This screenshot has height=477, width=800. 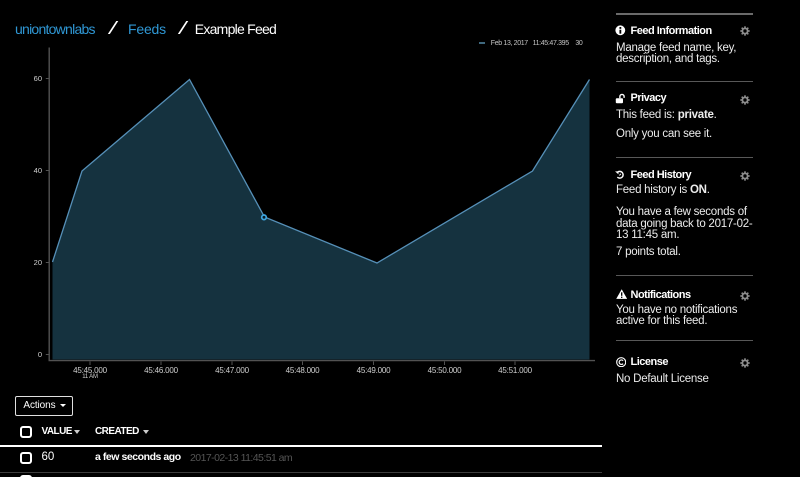 I want to click on svg-text: 45:48.000, so click(x=303, y=370).